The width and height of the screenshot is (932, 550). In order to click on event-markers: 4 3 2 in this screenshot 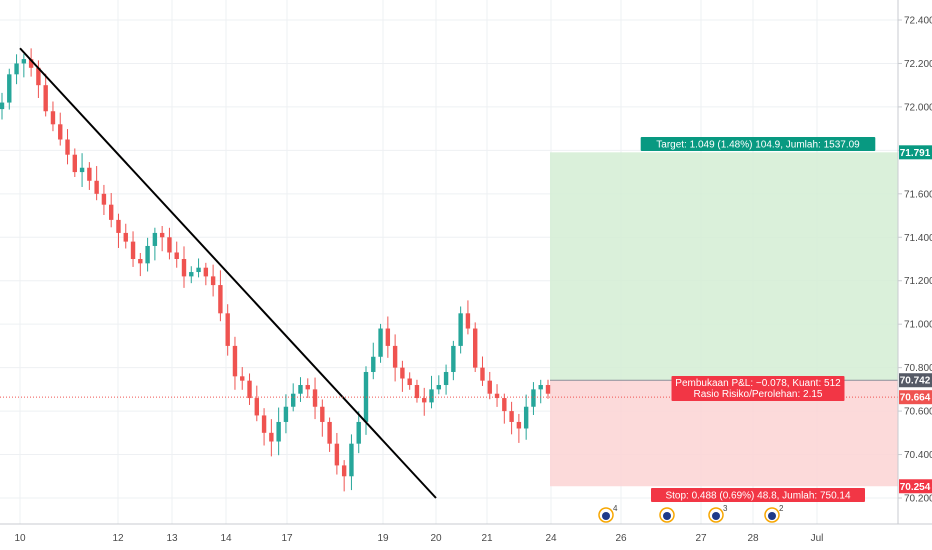, I will do `click(691, 513)`.